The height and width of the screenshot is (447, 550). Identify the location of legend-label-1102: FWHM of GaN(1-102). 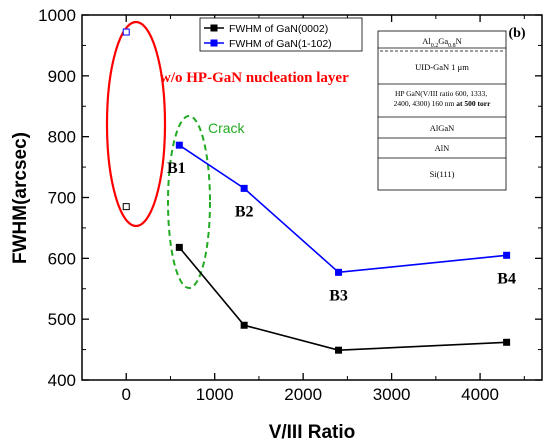
(280, 44).